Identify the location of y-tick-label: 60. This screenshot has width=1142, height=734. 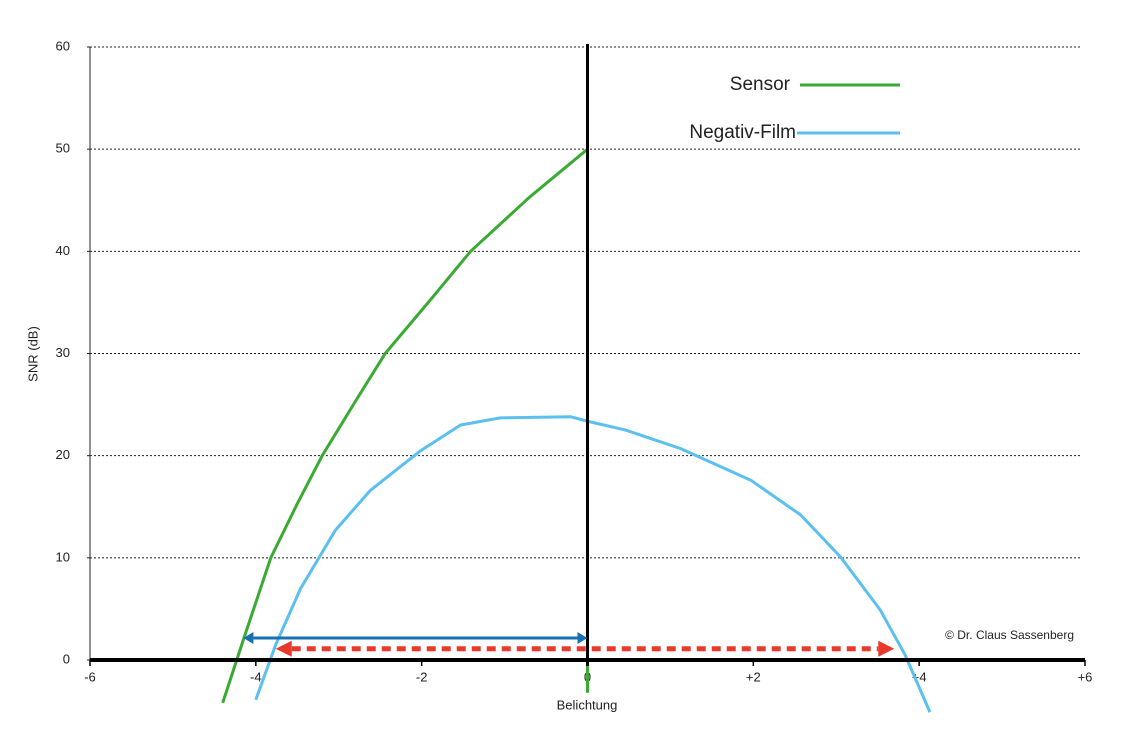
(63, 45).